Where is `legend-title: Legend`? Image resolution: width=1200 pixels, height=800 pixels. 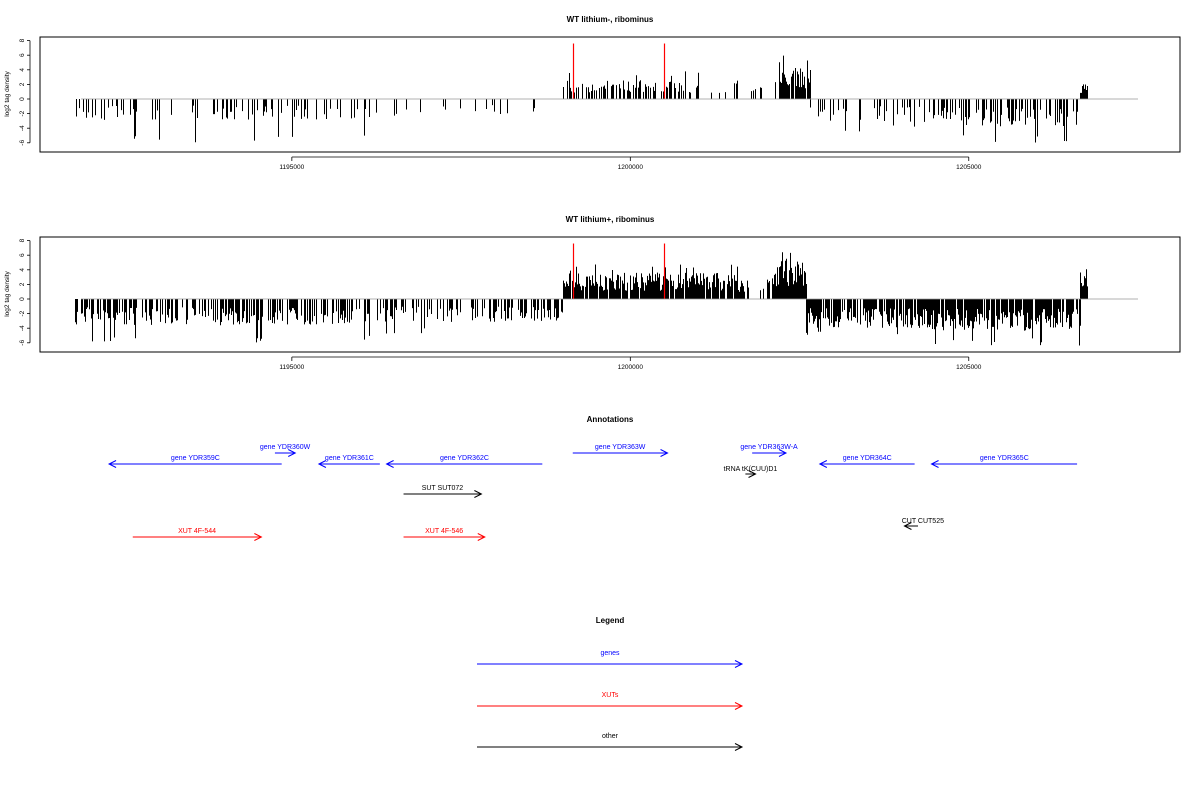
legend-title: Legend is located at coordinates (610, 620).